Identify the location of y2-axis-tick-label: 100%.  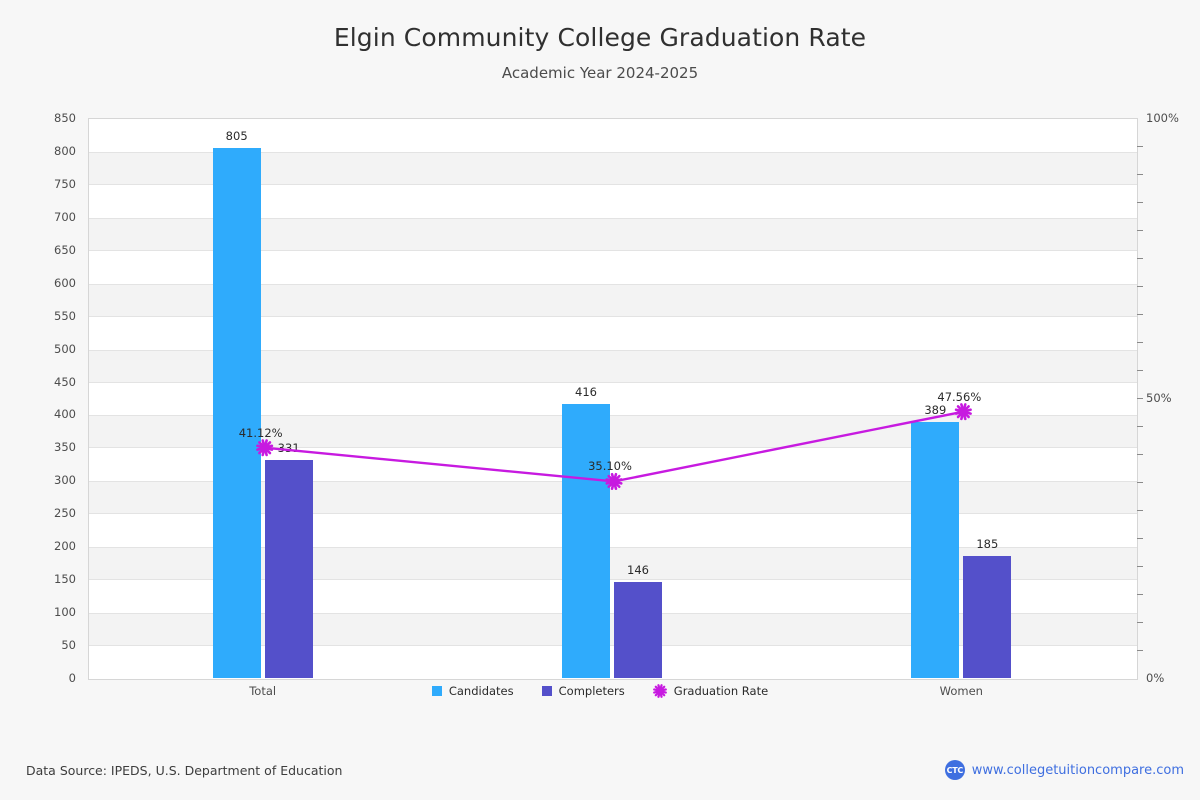
(1162, 118).